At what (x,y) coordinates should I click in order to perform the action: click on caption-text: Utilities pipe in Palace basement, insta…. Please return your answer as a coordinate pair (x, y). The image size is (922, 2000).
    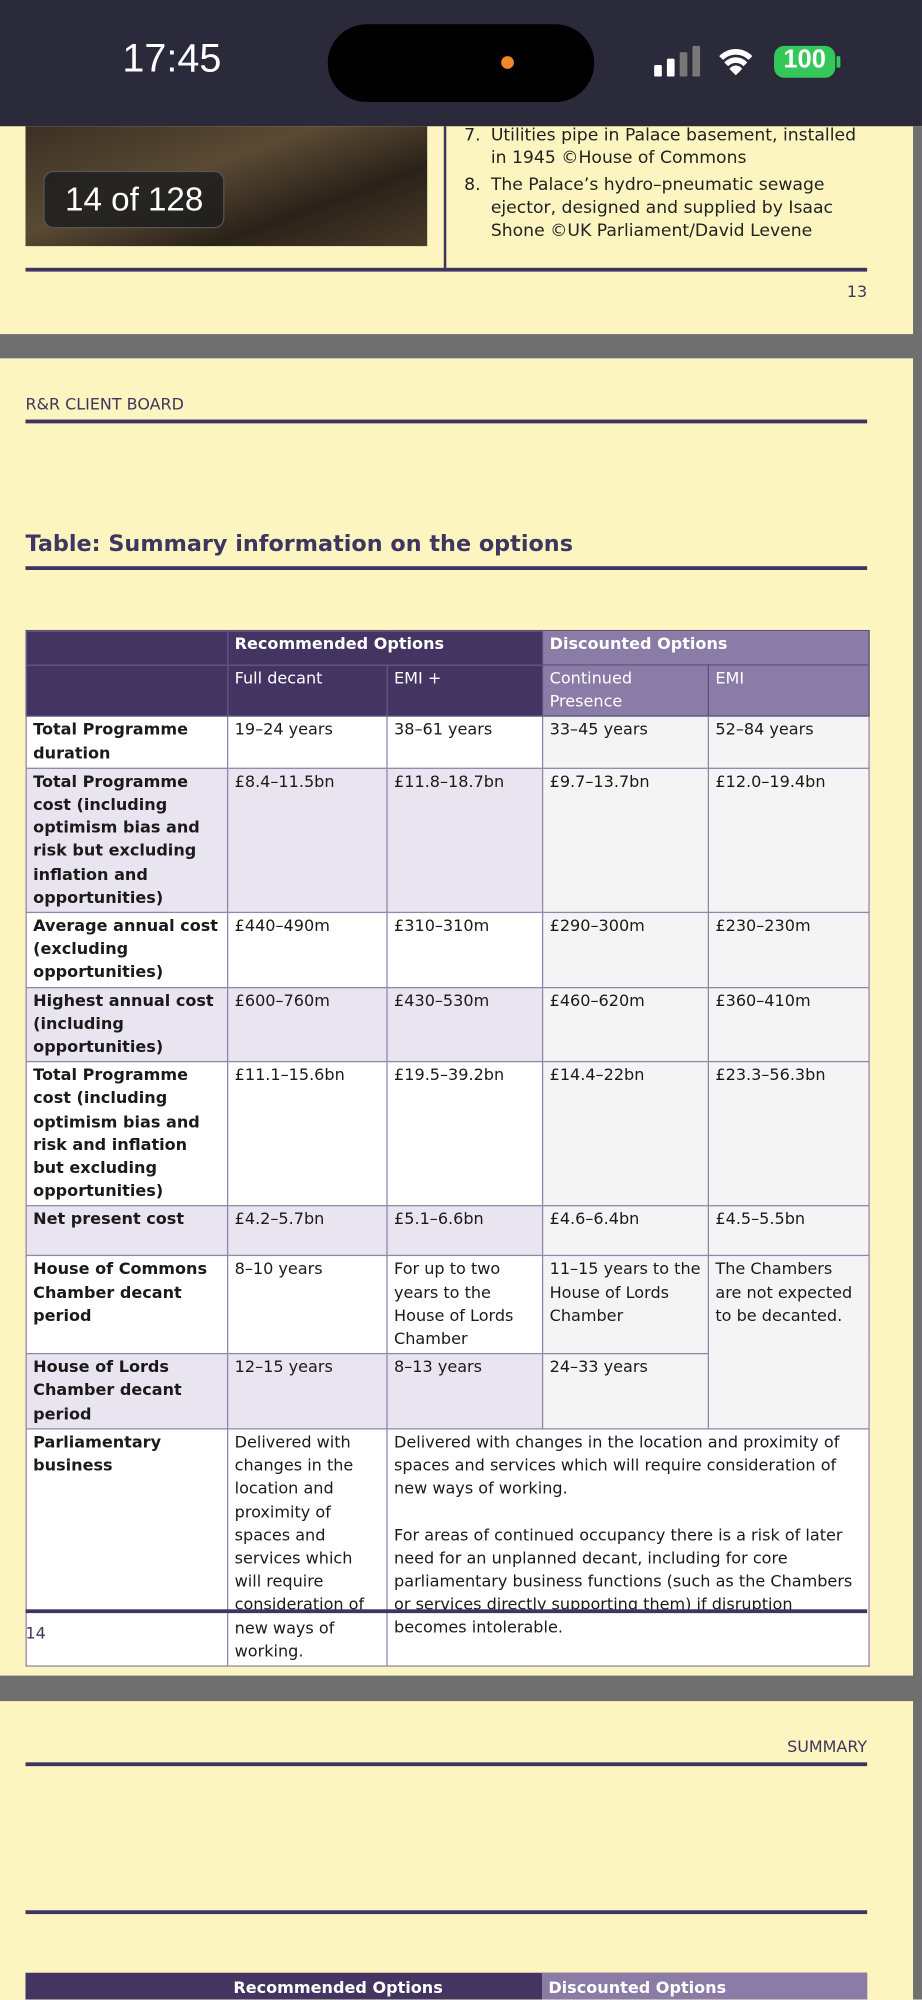
    Looking at the image, I should click on (673, 146).